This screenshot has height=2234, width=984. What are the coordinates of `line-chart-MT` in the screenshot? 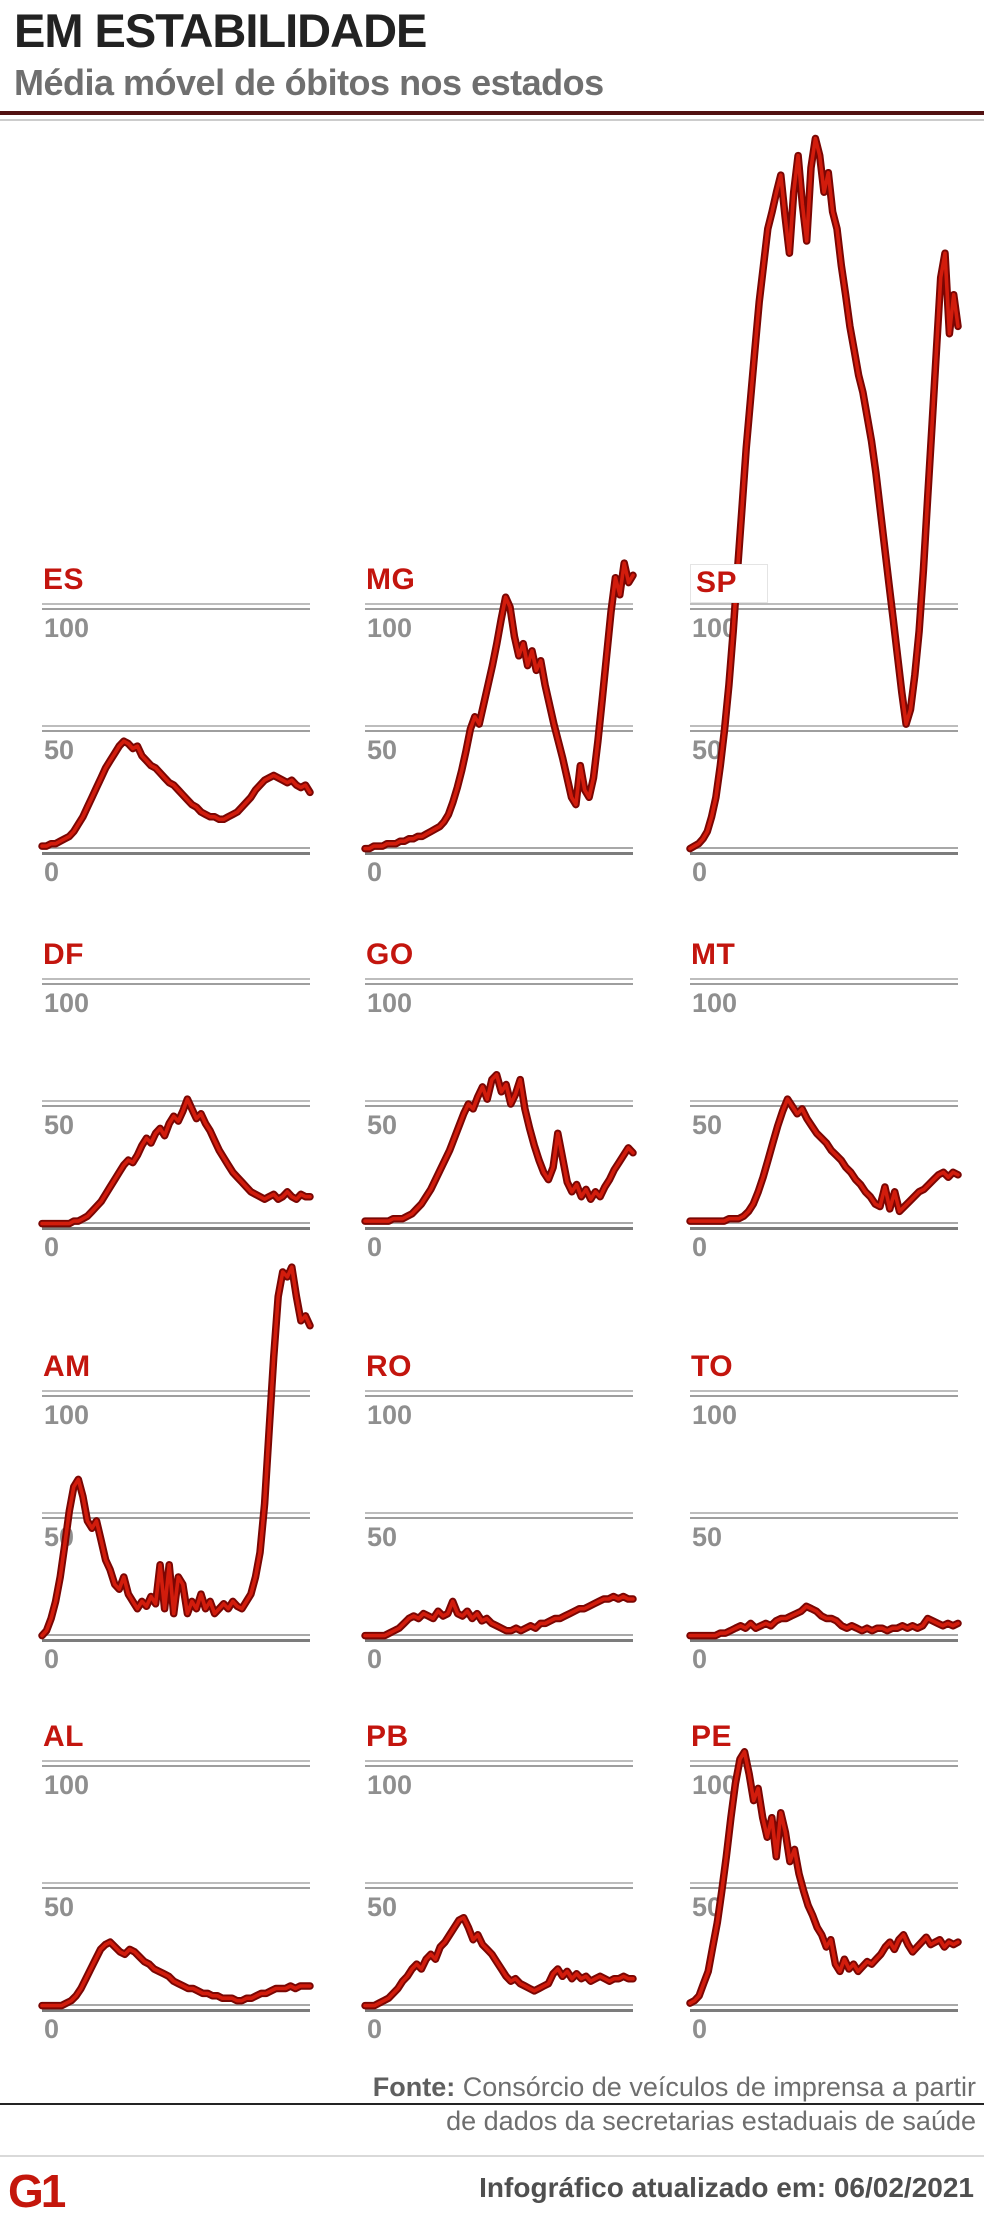 It's located at (824, 1160).